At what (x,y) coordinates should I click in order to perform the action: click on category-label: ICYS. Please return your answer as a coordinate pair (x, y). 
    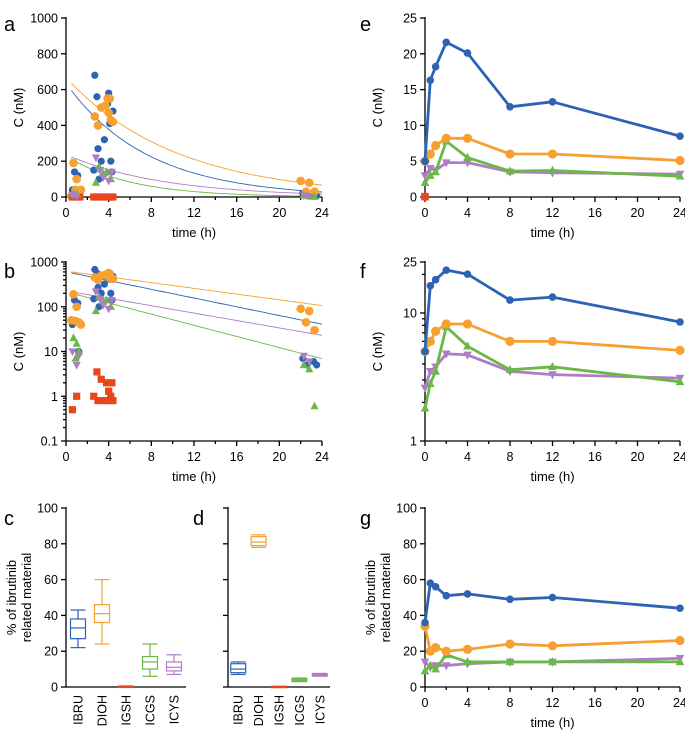
    Looking at the image, I should click on (175, 709).